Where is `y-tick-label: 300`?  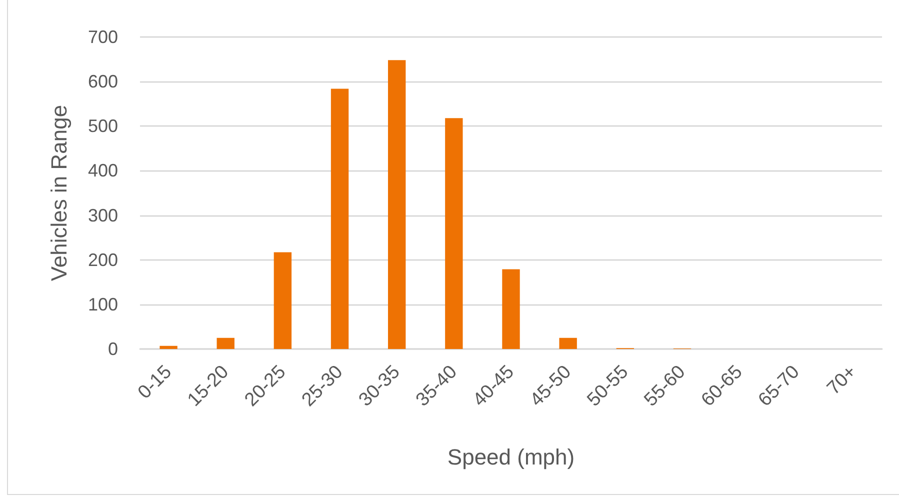
y-tick-label: 300 is located at coordinates (103, 215).